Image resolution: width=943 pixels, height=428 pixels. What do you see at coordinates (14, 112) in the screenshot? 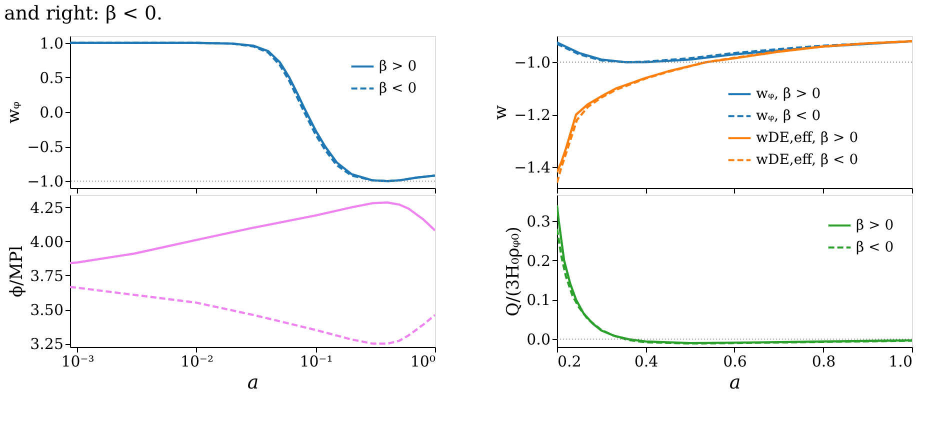
I see `y-axis-title: wᵩ` at bounding box center [14, 112].